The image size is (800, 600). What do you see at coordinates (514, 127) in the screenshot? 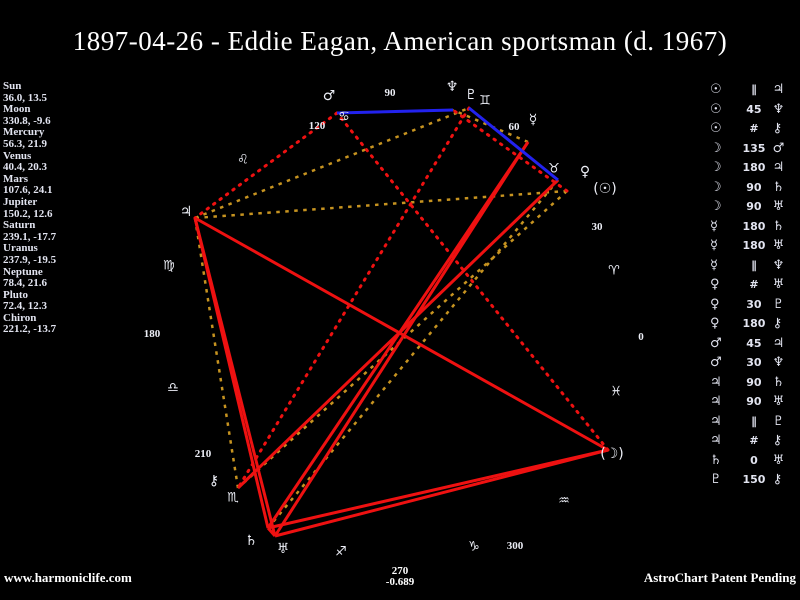
I see `degree-label-60: 60` at bounding box center [514, 127].